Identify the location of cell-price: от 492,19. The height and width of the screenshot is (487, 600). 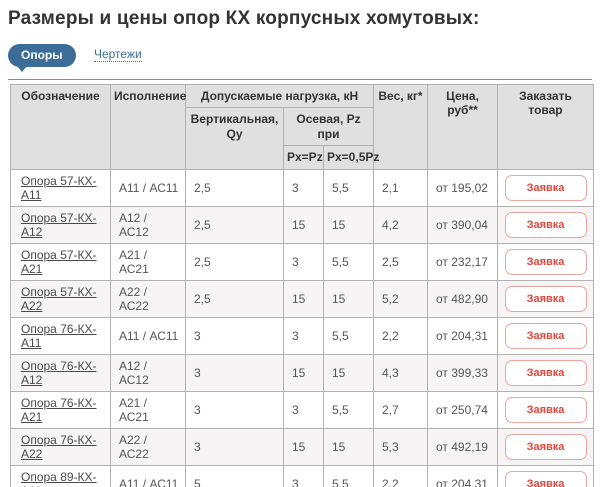
(462, 446).